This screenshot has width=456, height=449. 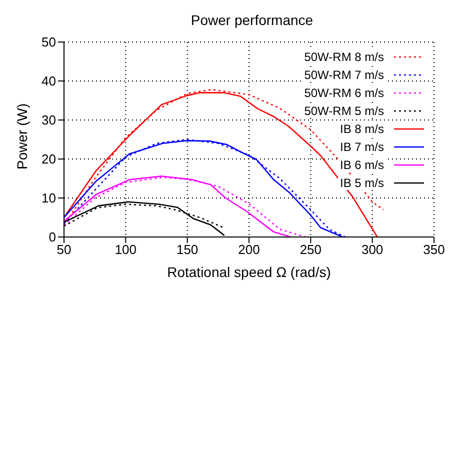 I want to click on legend-label: 50W-RM 5 m/s, so click(x=344, y=111).